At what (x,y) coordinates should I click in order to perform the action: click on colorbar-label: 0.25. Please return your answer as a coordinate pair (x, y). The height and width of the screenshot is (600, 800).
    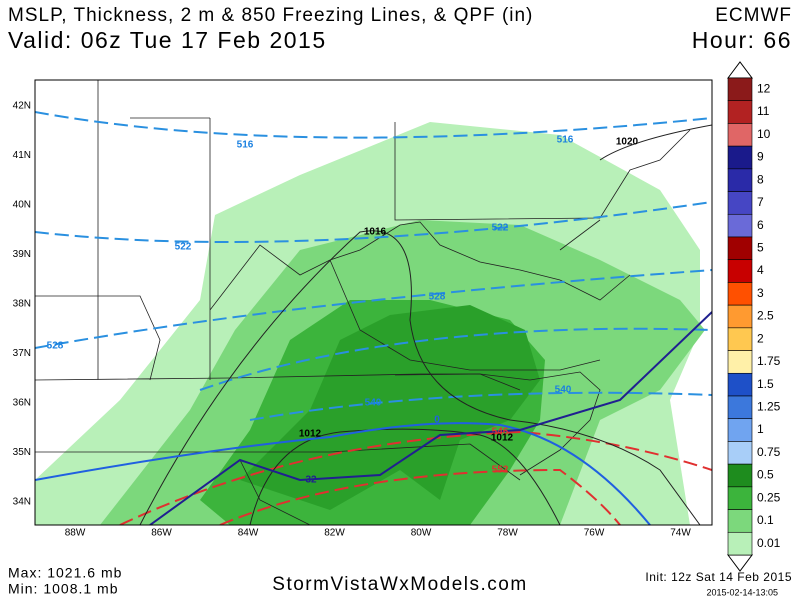
    Looking at the image, I should click on (769, 497).